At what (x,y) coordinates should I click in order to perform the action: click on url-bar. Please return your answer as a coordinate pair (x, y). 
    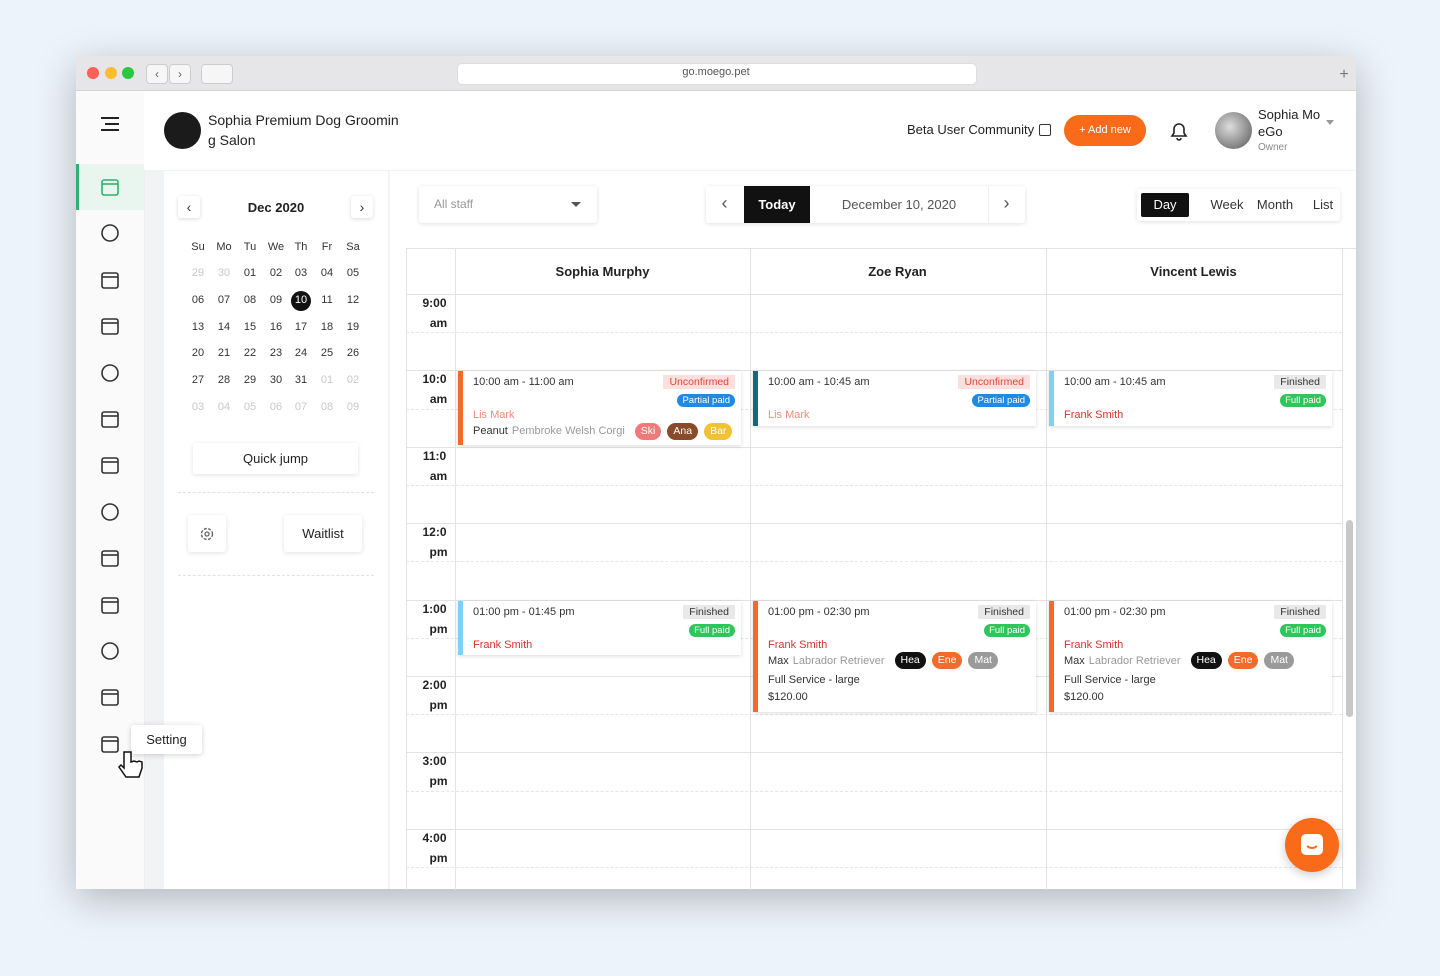
    Looking at the image, I should click on (717, 74).